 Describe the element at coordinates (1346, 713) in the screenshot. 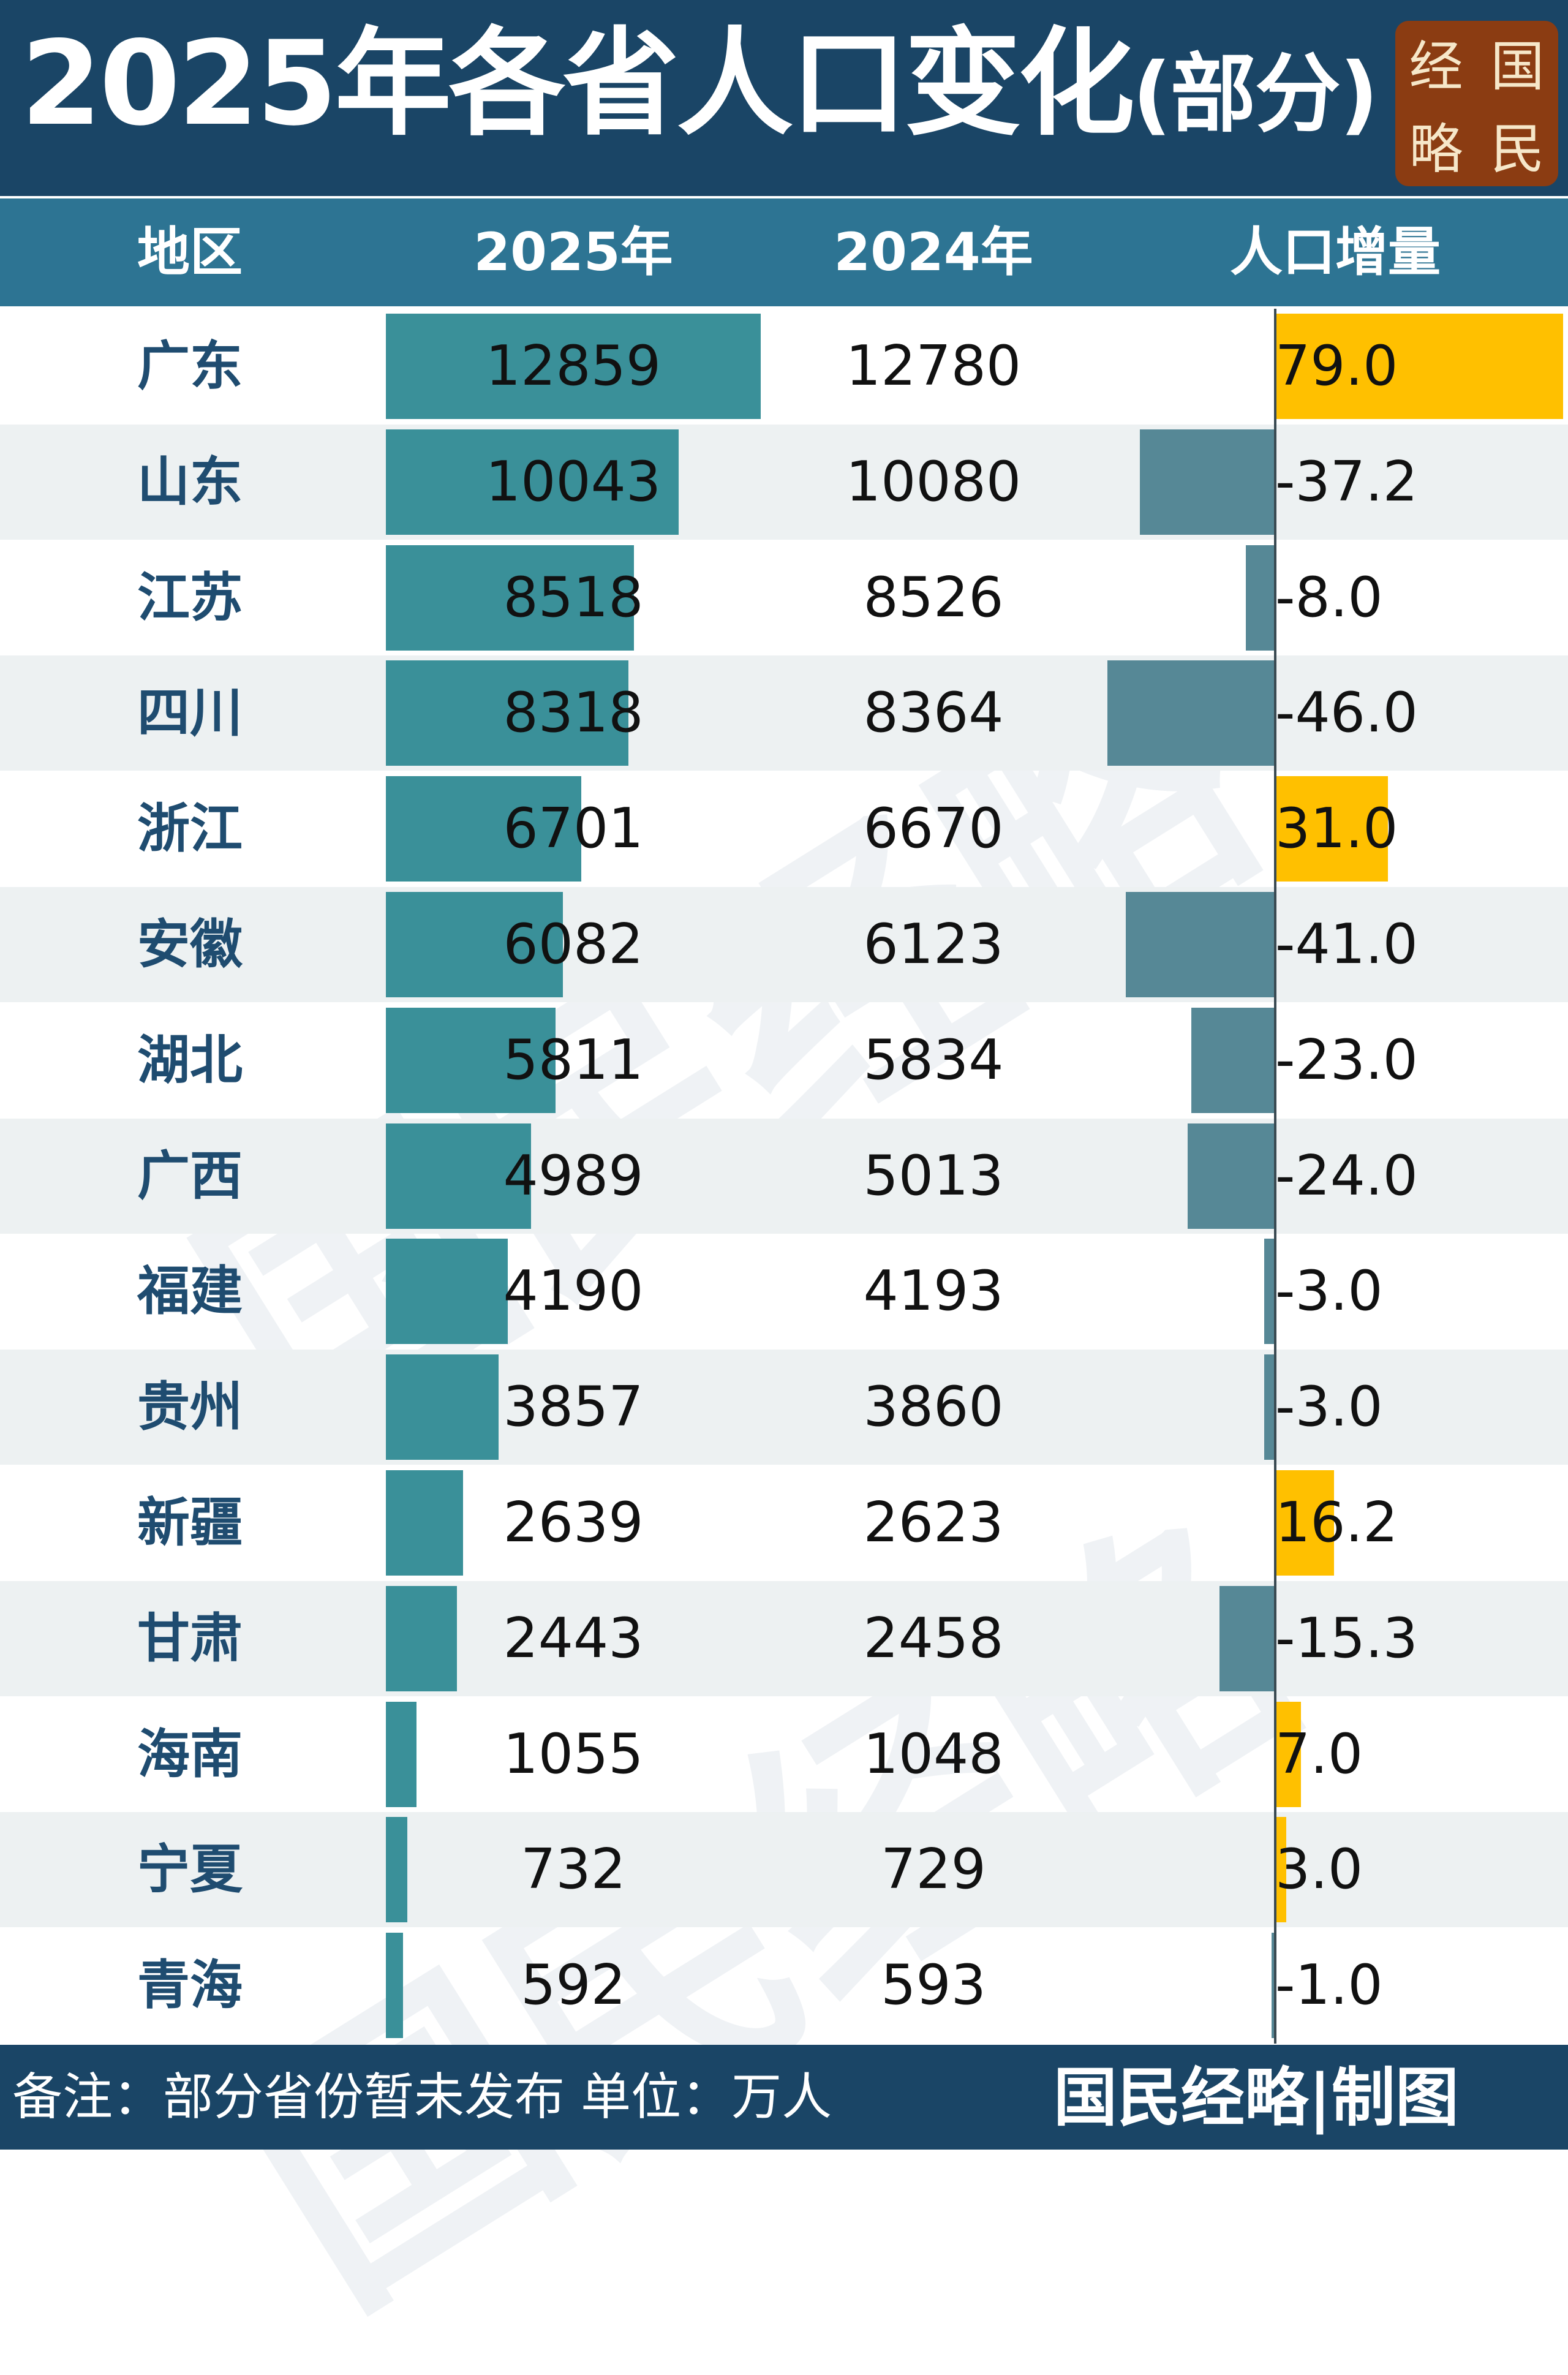

I see `change-value: -46.0` at that location.